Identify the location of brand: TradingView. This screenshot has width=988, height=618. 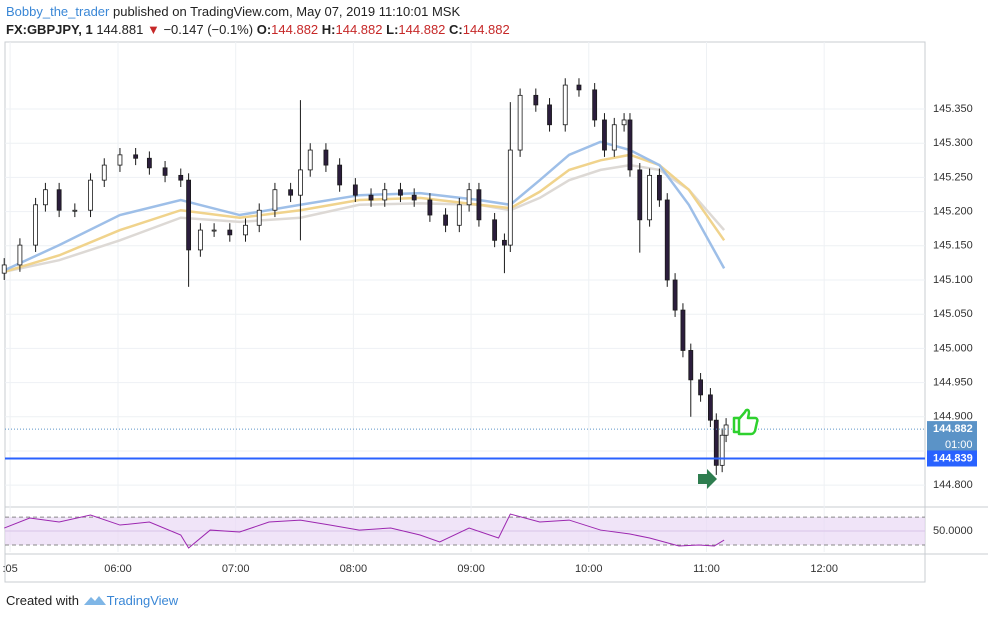
(142, 600).